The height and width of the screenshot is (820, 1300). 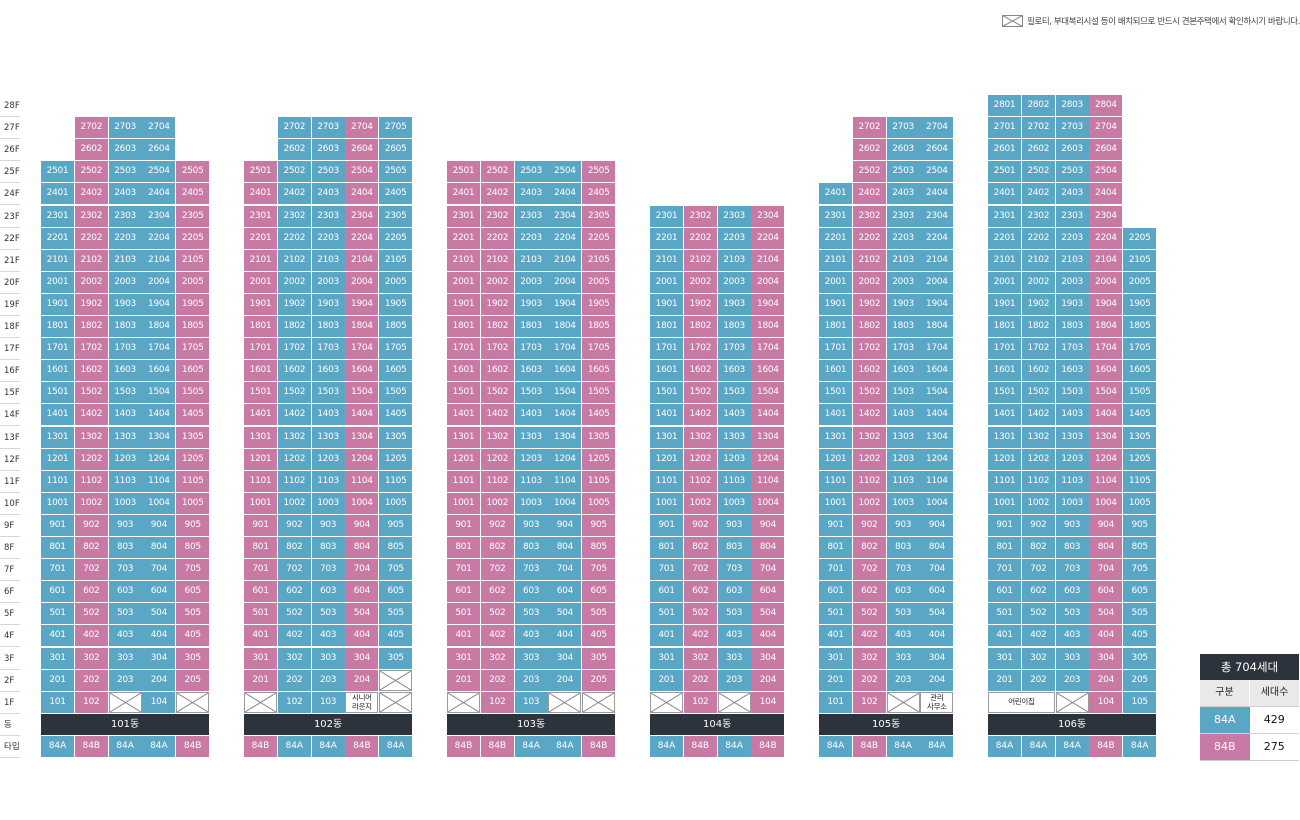 What do you see at coordinates (463, 415) in the screenshot?
I see `unit-cell: 1401` at bounding box center [463, 415].